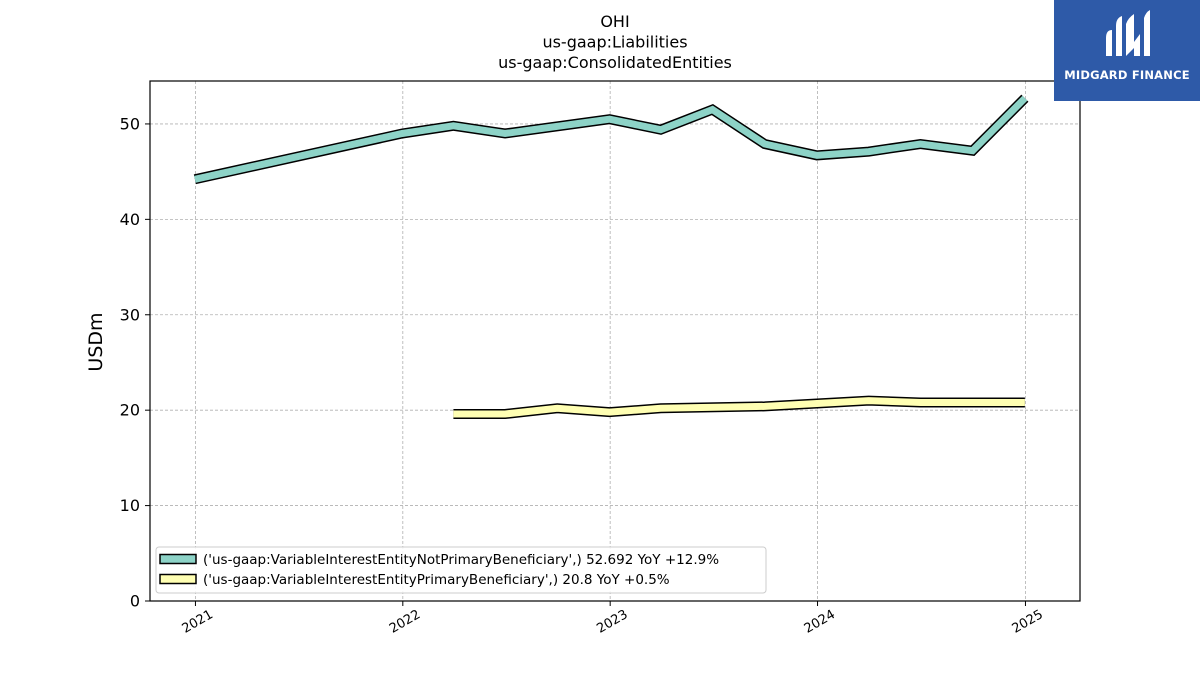  I want to click on brand-logo: MIDGARD FINANCE, so click(1127, 50).